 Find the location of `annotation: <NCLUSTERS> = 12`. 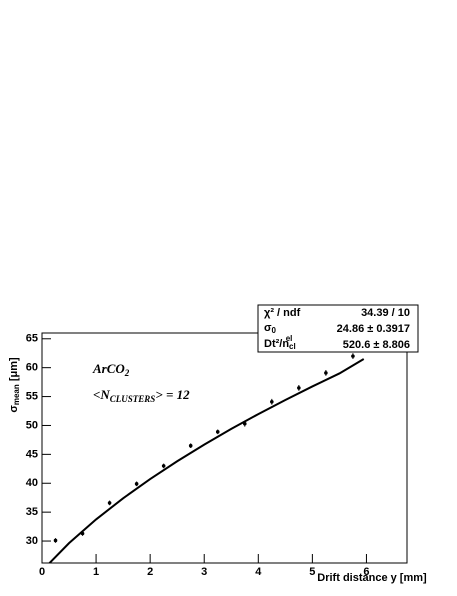

annotation: <NCLUSTERS> = 12 is located at coordinates (141, 395).